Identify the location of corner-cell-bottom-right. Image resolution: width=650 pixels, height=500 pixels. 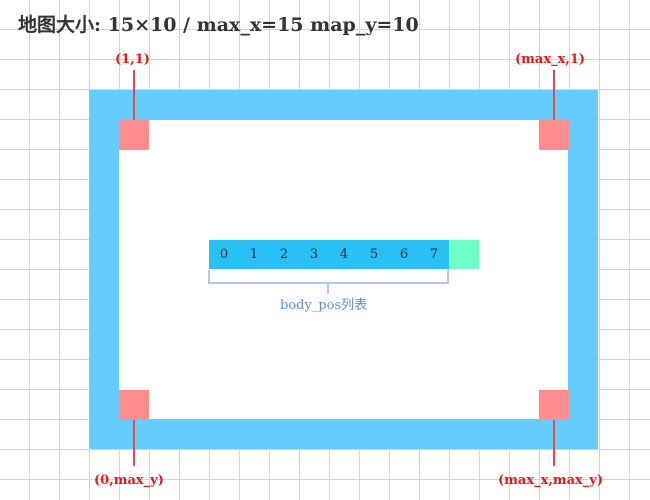
(554, 405).